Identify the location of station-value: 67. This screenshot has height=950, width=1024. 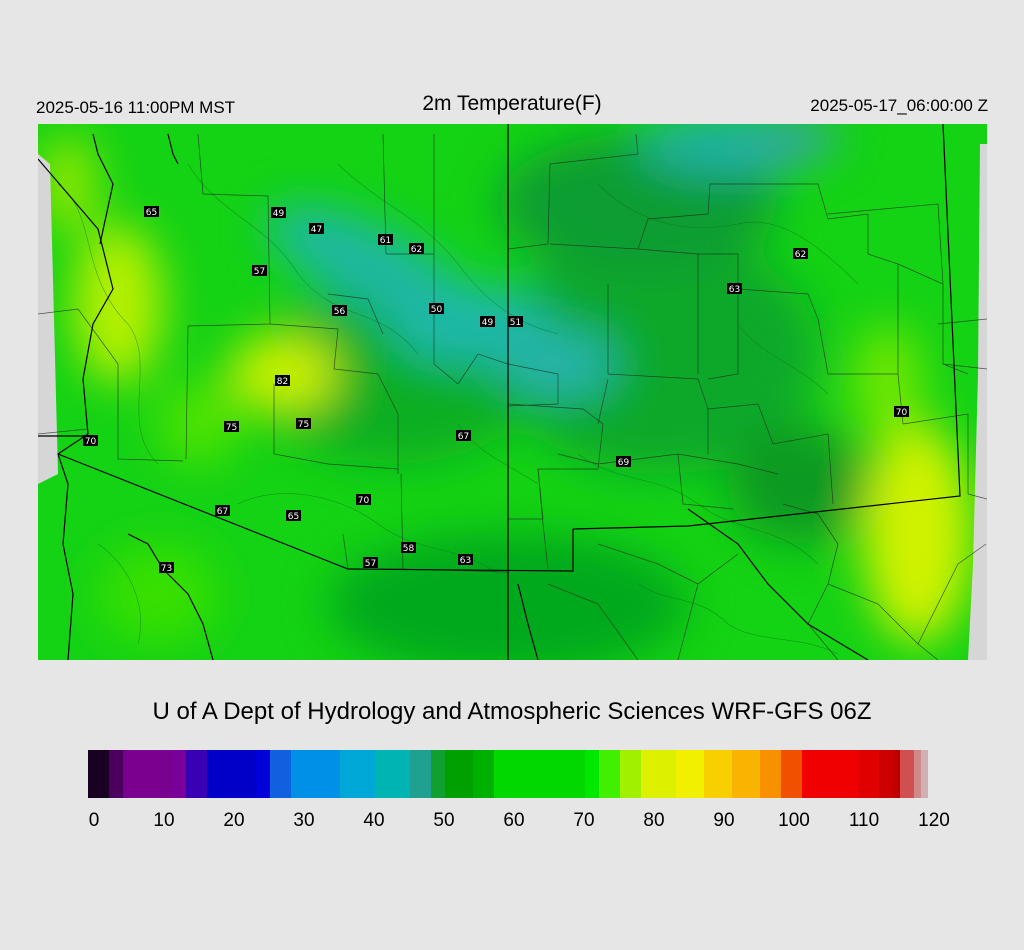
(463, 437).